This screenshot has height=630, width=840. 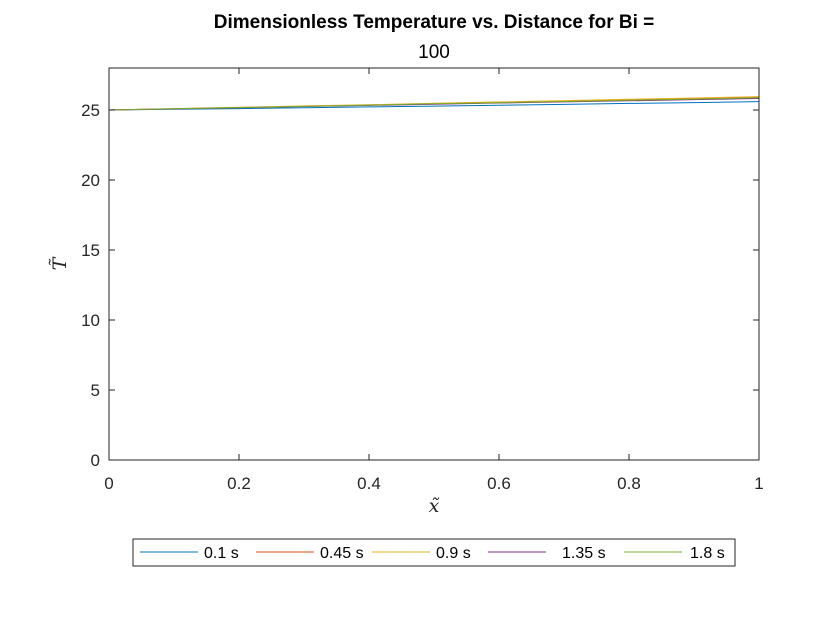 I want to click on y-tick-label: 15, so click(x=90, y=250).